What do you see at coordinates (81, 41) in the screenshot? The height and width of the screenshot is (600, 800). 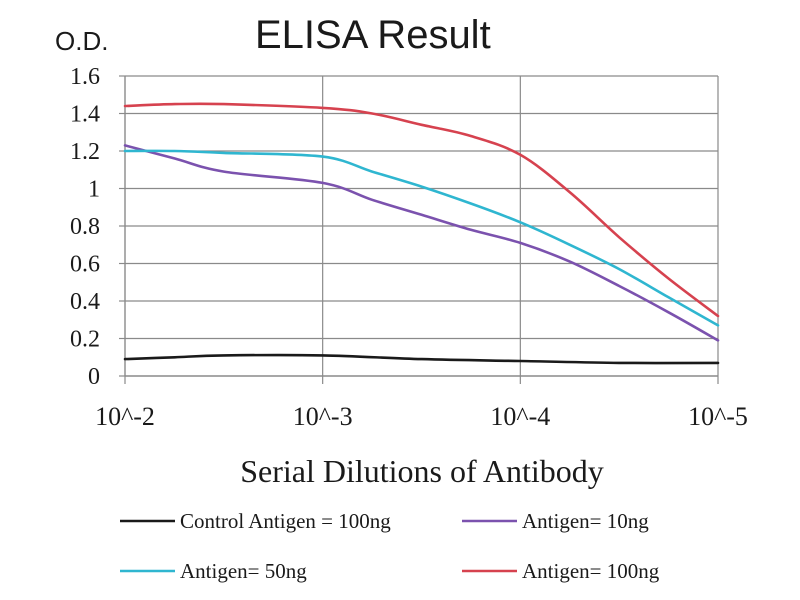 I see `y-axis-label: O.D.` at bounding box center [81, 41].